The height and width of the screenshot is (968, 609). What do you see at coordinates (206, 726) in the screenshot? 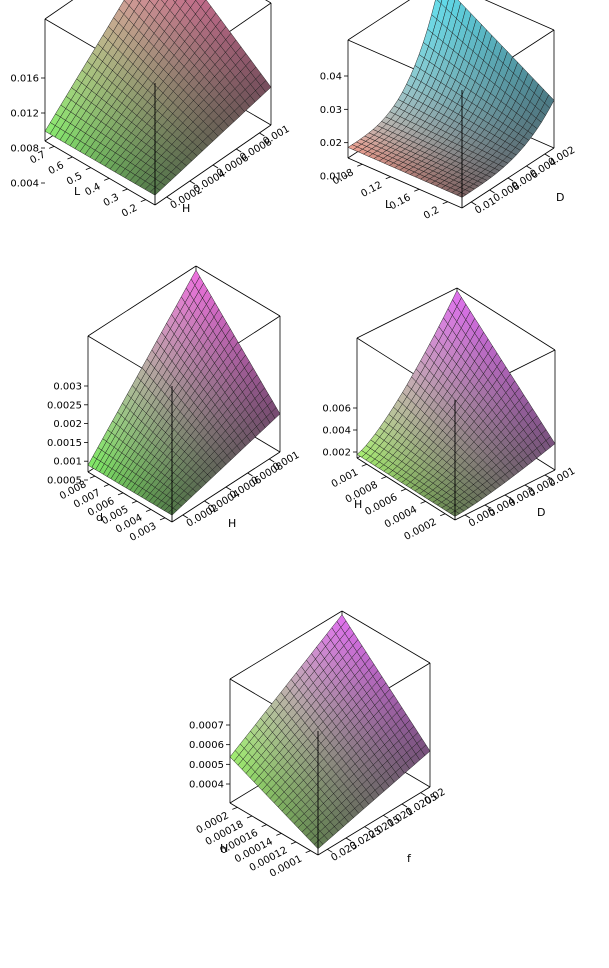
I see `z-tick-label: 0.0007` at bounding box center [206, 726].